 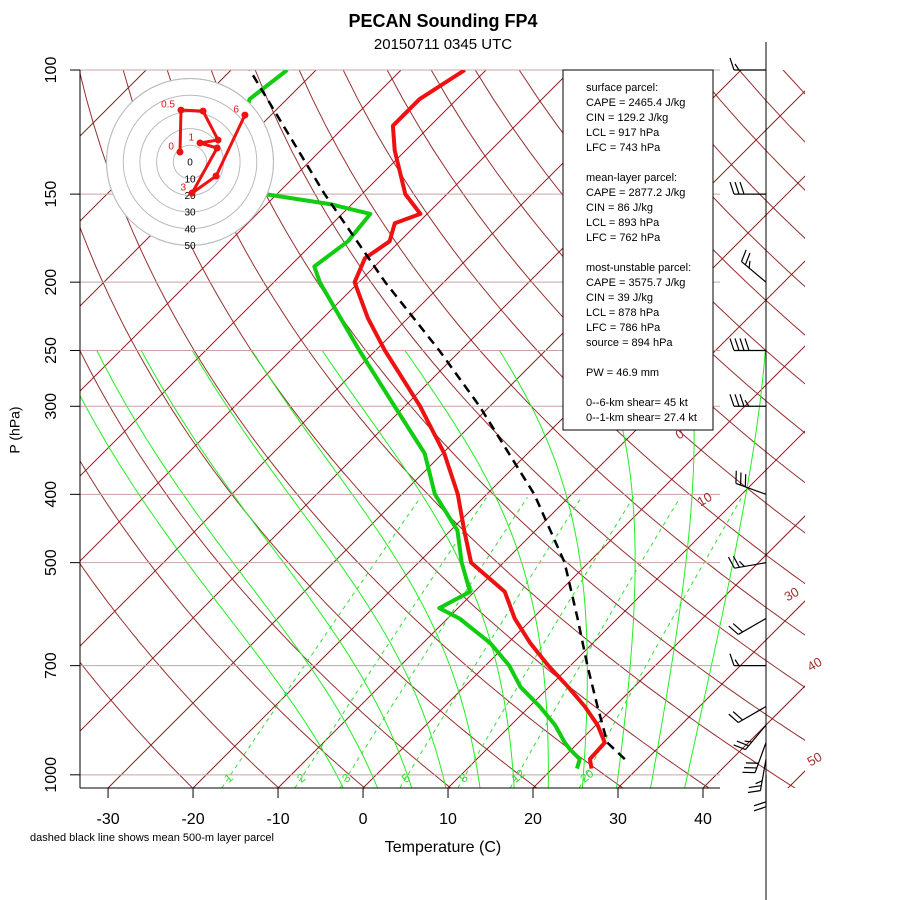 What do you see at coordinates (51, 775) in the screenshot?
I see `y-tick-label: 1000` at bounding box center [51, 775].